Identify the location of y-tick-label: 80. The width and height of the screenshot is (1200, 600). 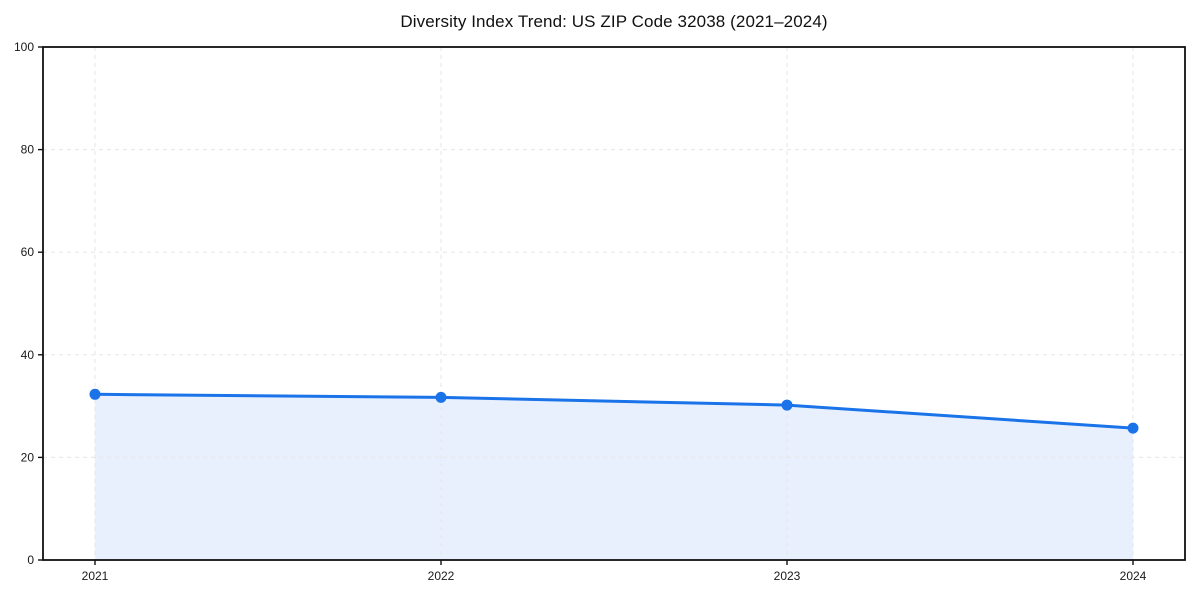
(28, 150).